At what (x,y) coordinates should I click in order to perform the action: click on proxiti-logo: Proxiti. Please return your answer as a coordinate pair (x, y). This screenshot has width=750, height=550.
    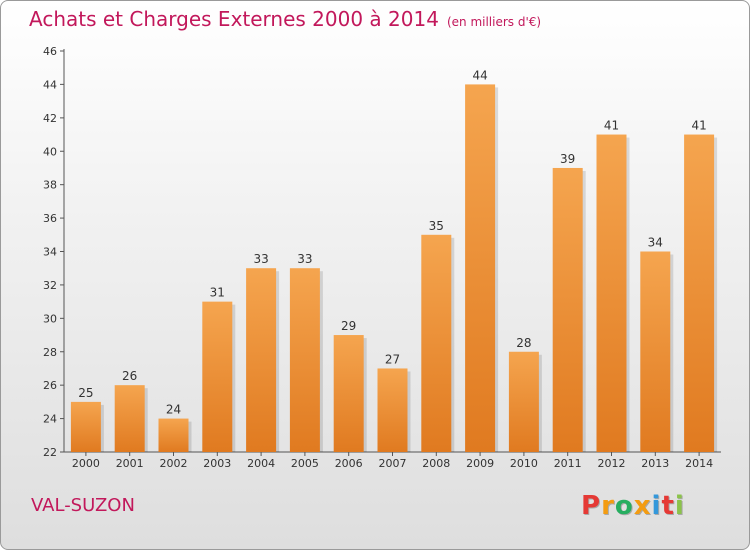
    Looking at the image, I should click on (633, 506).